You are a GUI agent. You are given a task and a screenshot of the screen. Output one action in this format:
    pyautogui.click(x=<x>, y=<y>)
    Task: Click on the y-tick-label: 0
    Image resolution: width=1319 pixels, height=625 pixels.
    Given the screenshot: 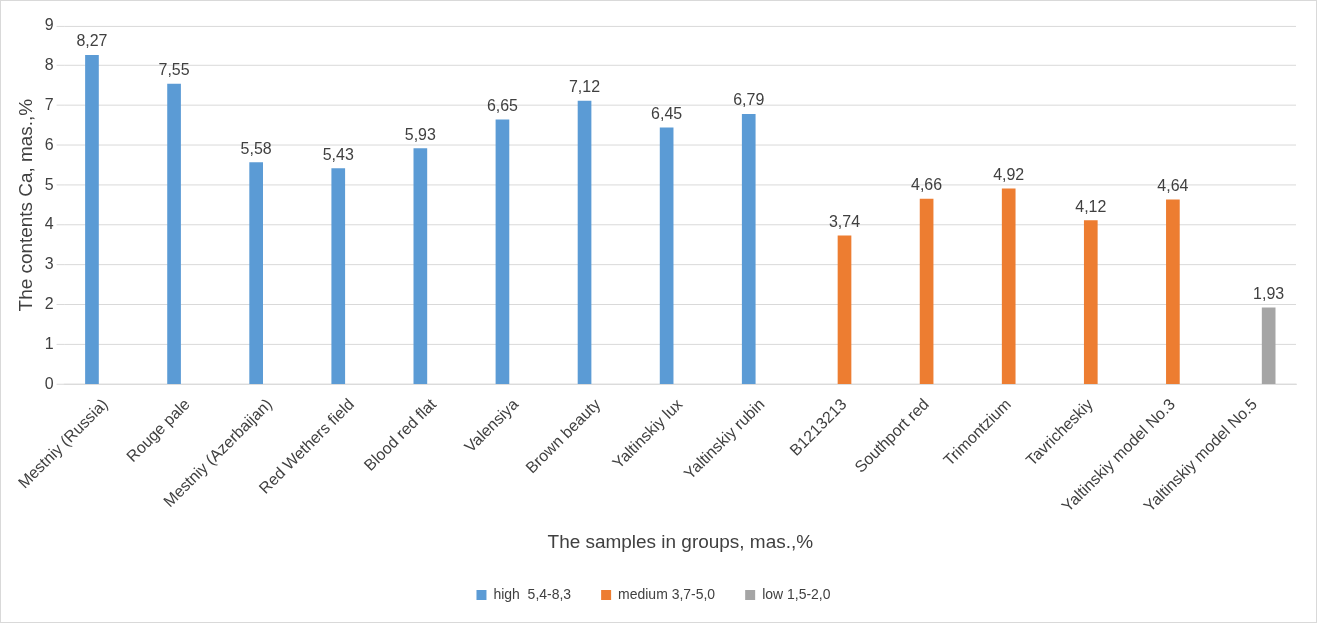 What is the action you would take?
    pyautogui.click(x=49, y=383)
    